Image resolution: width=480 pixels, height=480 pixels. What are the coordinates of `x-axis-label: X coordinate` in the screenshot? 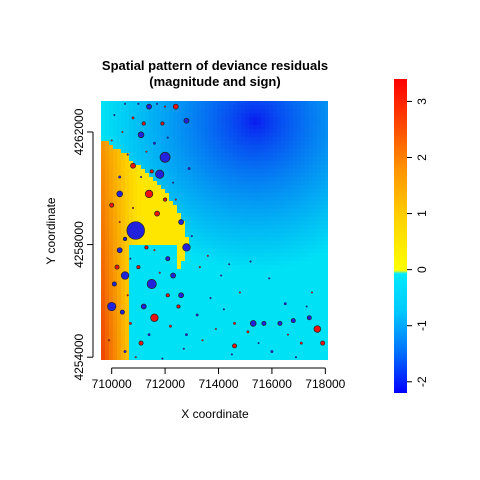 It's located at (215, 414).